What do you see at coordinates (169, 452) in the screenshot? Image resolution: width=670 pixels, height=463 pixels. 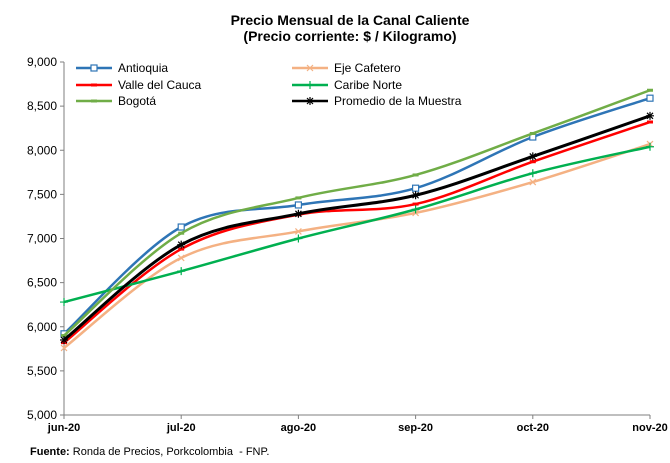 I see `source-text: Ronda de Precios, Porkcolombia - FNP.` at bounding box center [169, 452].